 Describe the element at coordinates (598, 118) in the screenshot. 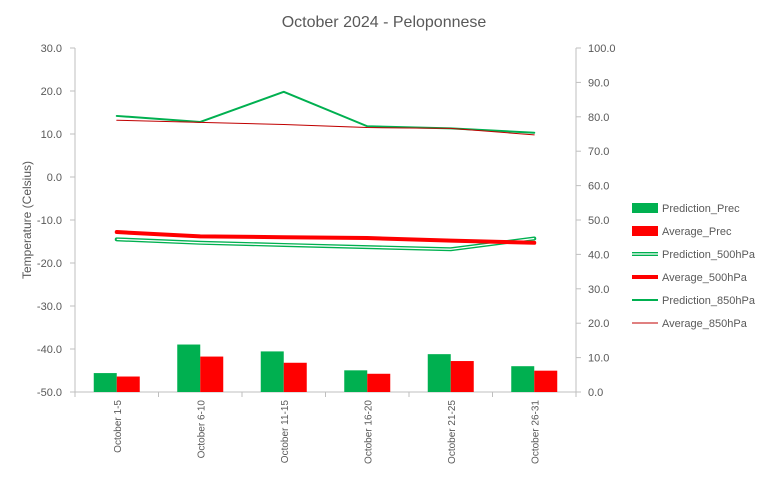

I see `right-axis-tick-label: 80.0` at that location.